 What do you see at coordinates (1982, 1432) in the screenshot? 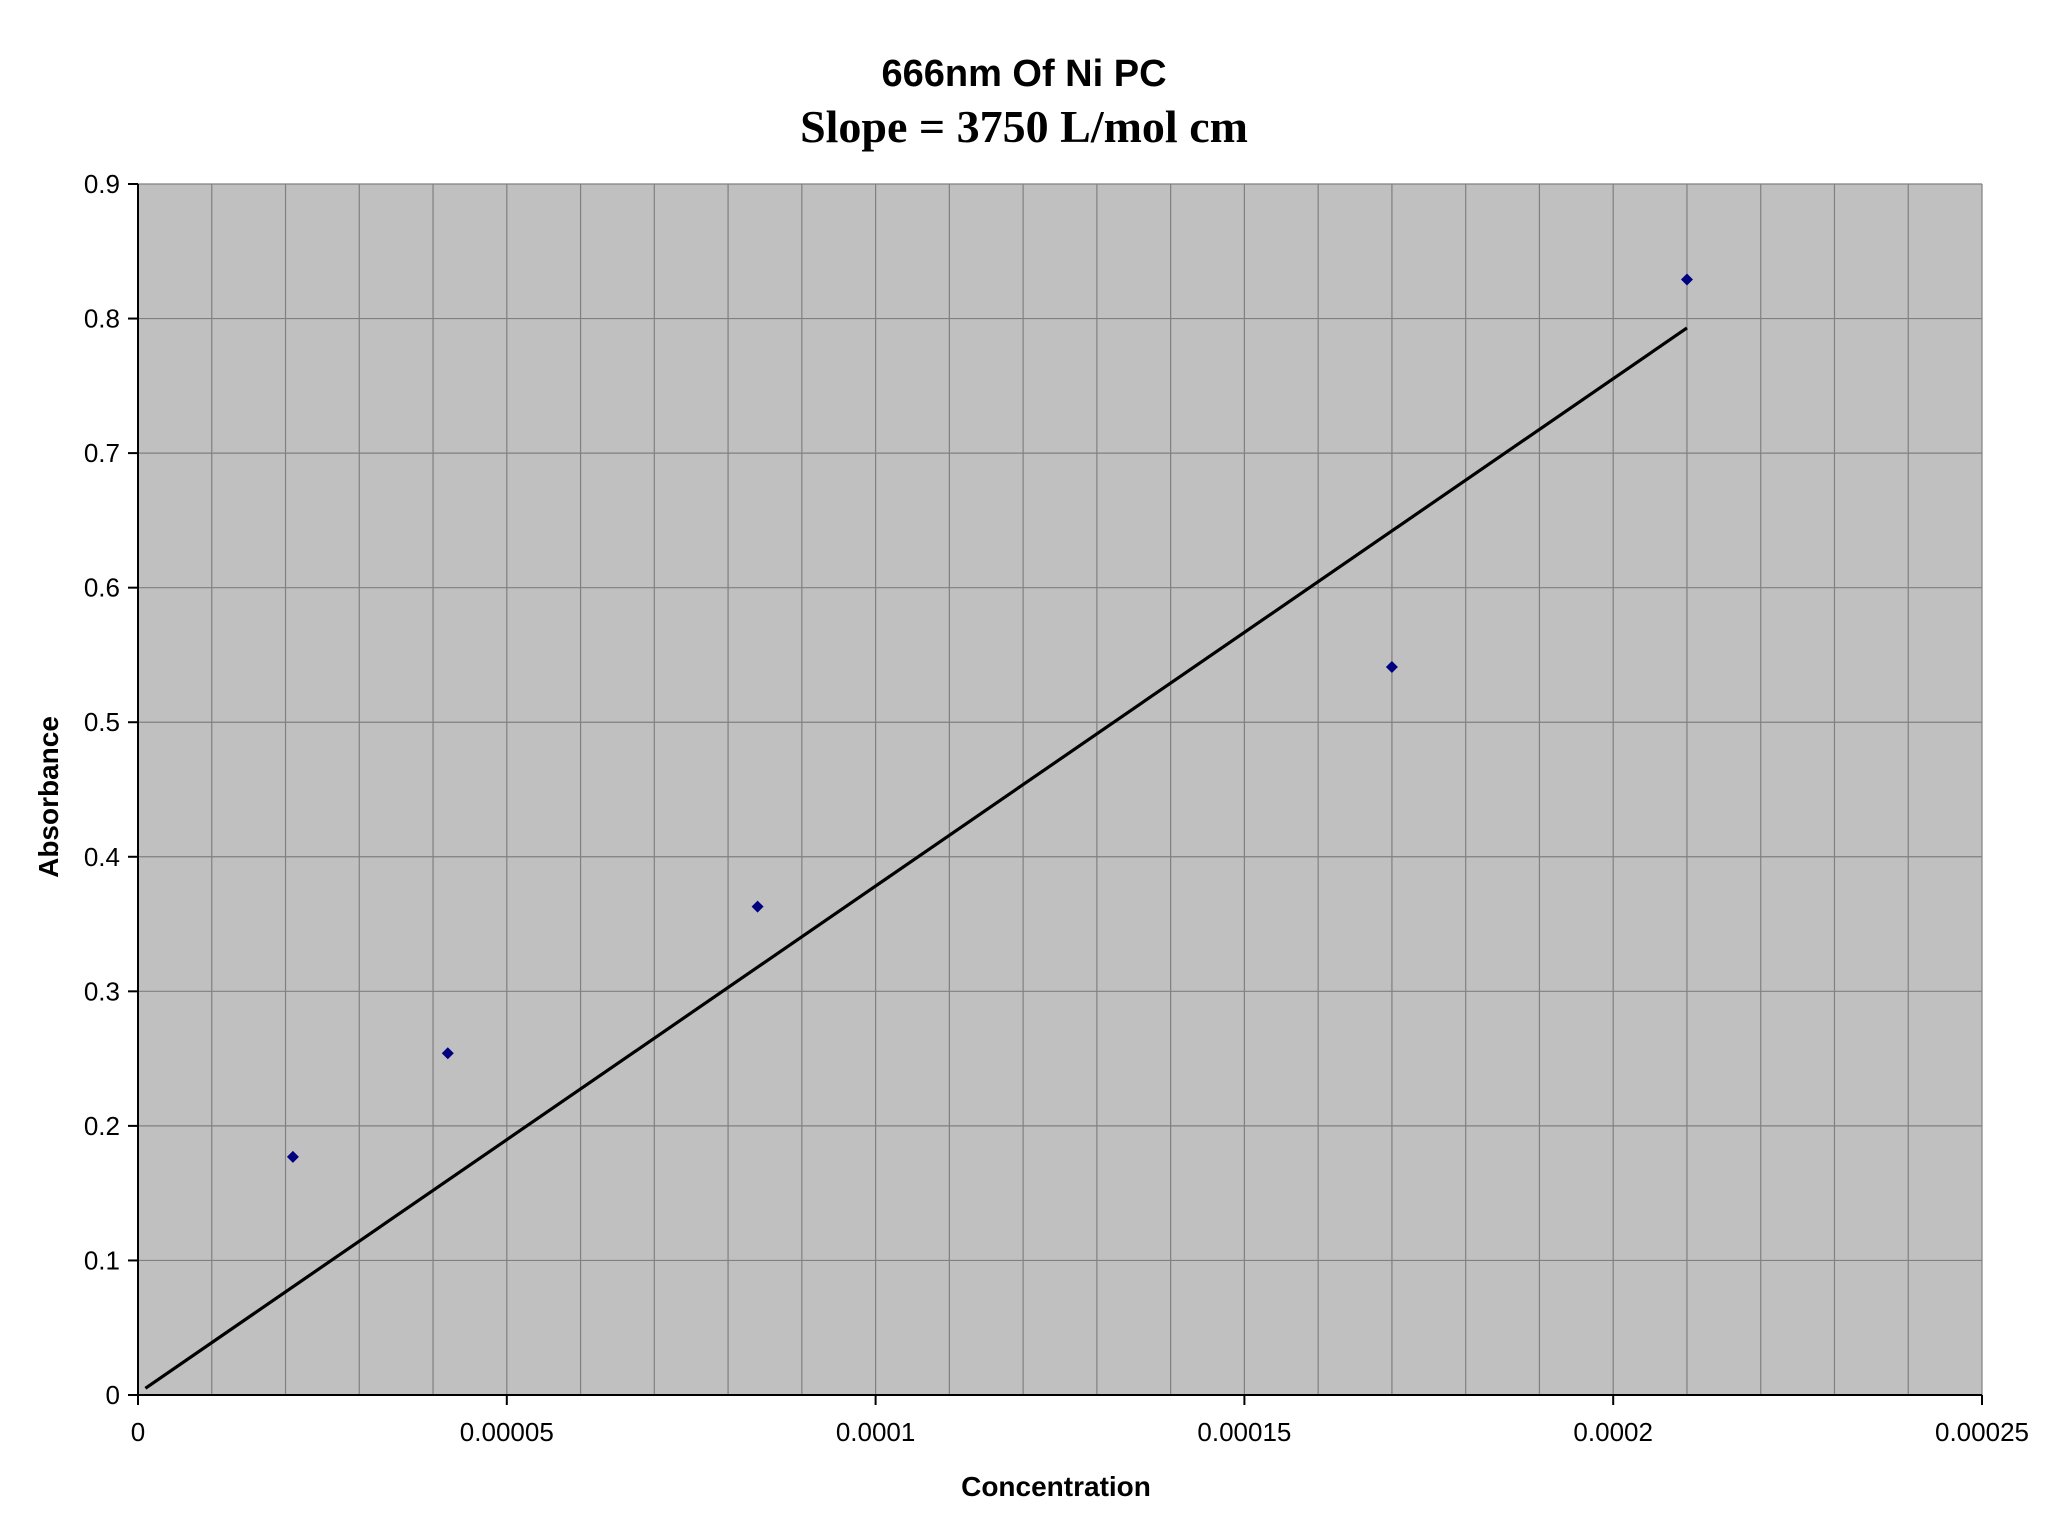
I see `x-tick-label: 0.00025` at bounding box center [1982, 1432].